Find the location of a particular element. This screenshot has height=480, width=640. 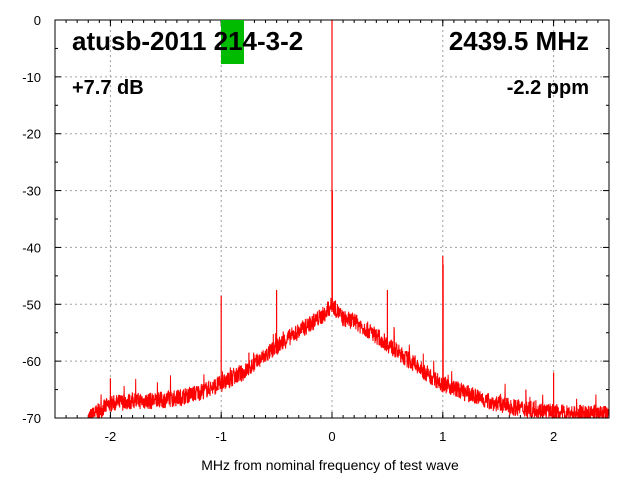

y-tick-label: -60 is located at coordinates (31, 361).